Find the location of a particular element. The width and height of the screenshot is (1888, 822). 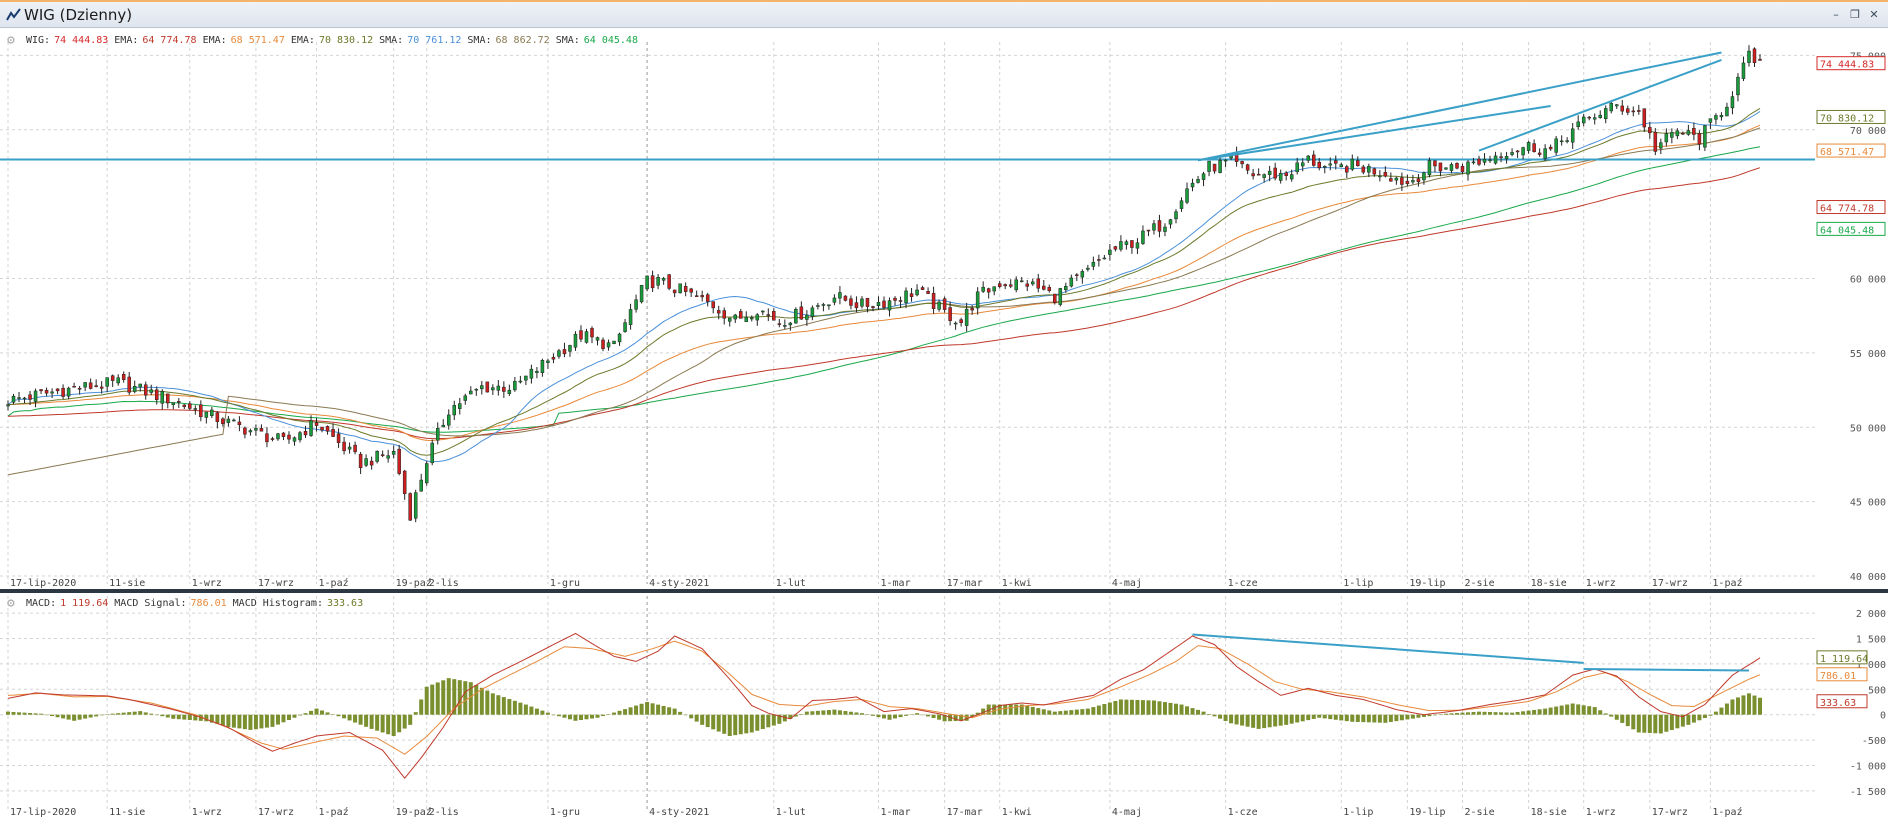

panel-separator is located at coordinates (944, 591).